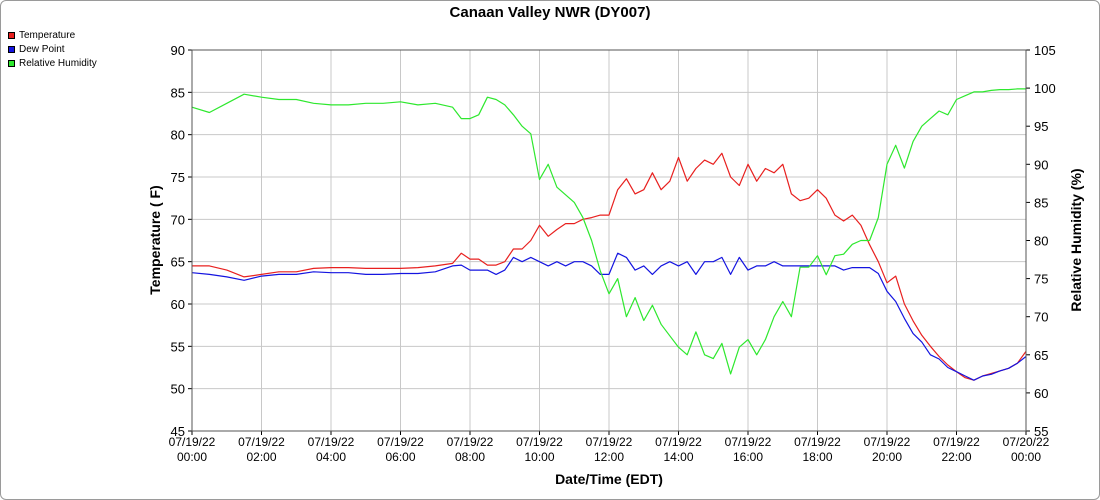 Image resolution: width=1100 pixels, height=500 pixels. What do you see at coordinates (1041, 202) in the screenshot?
I see `y2-tick-label: 85` at bounding box center [1041, 202].